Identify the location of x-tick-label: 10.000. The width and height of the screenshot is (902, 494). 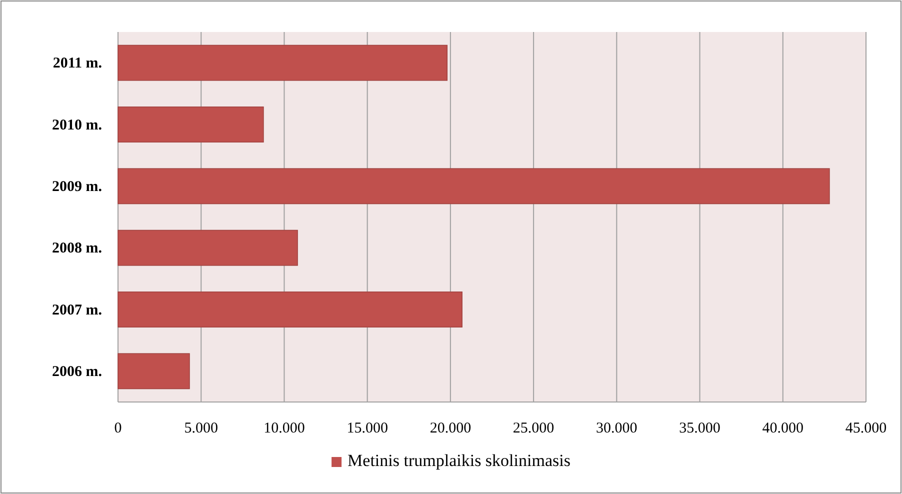
(284, 428).